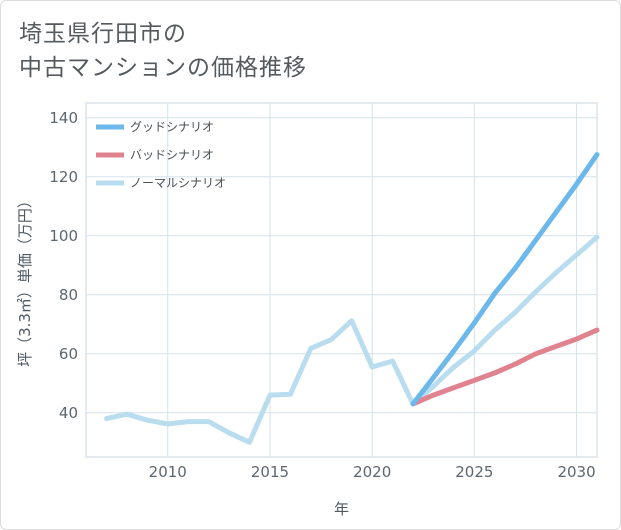 Image resolution: width=621 pixels, height=530 pixels. I want to click on y-tick-label: 40, so click(68, 413).